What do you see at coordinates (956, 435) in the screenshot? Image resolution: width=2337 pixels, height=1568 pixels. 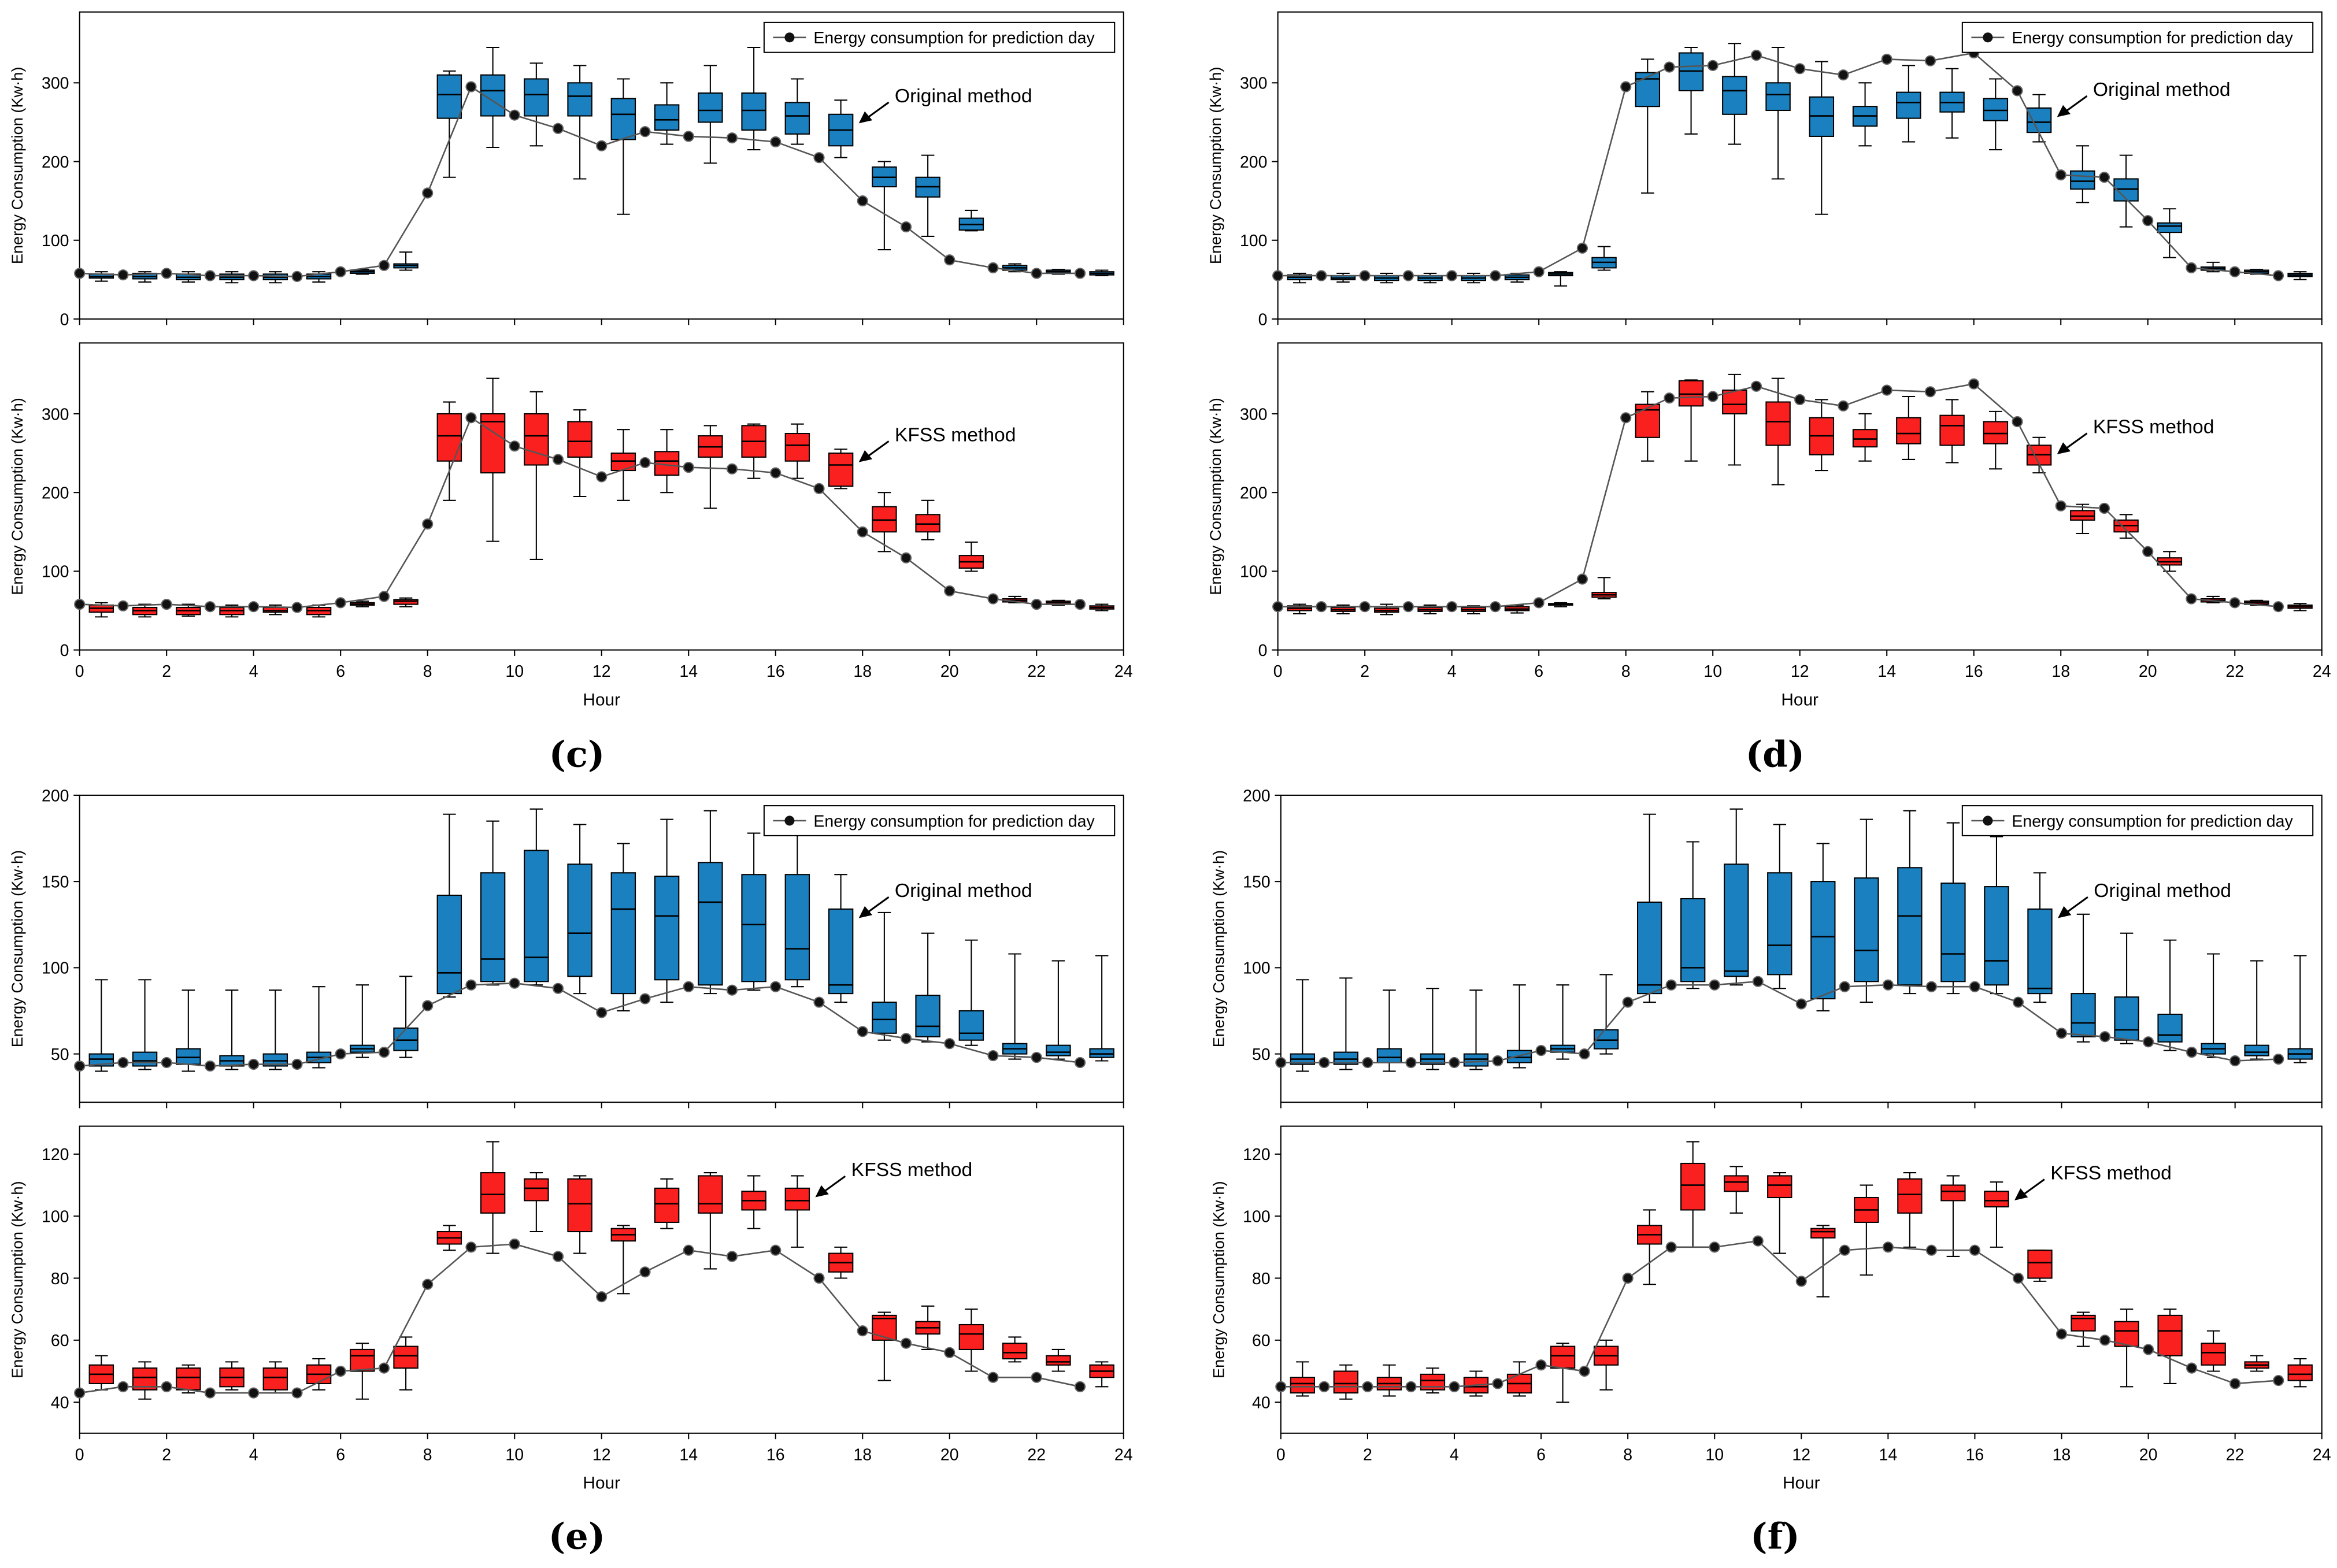 I see `annotation-label: KFSS method` at bounding box center [956, 435].